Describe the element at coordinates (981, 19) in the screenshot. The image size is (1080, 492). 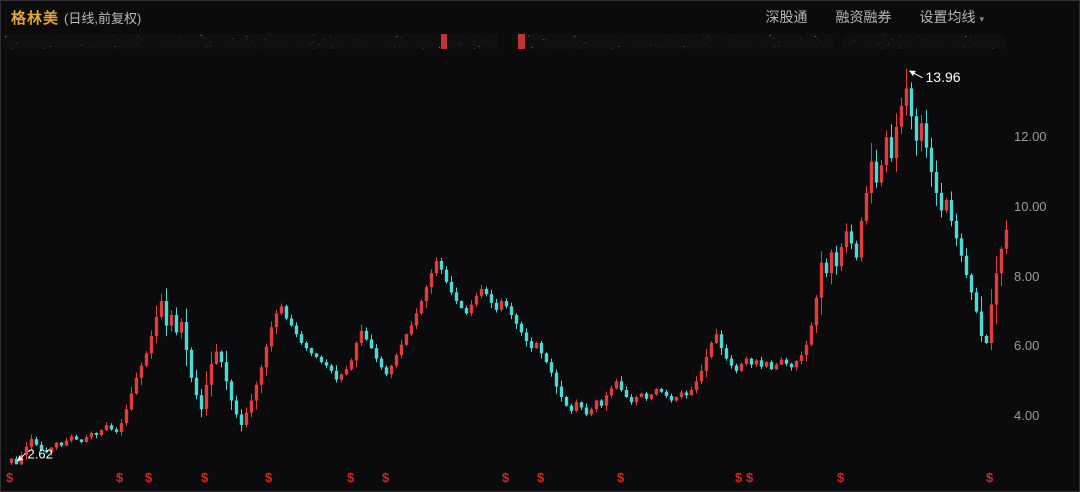
I see `chevron-down-icon: ▾` at that location.